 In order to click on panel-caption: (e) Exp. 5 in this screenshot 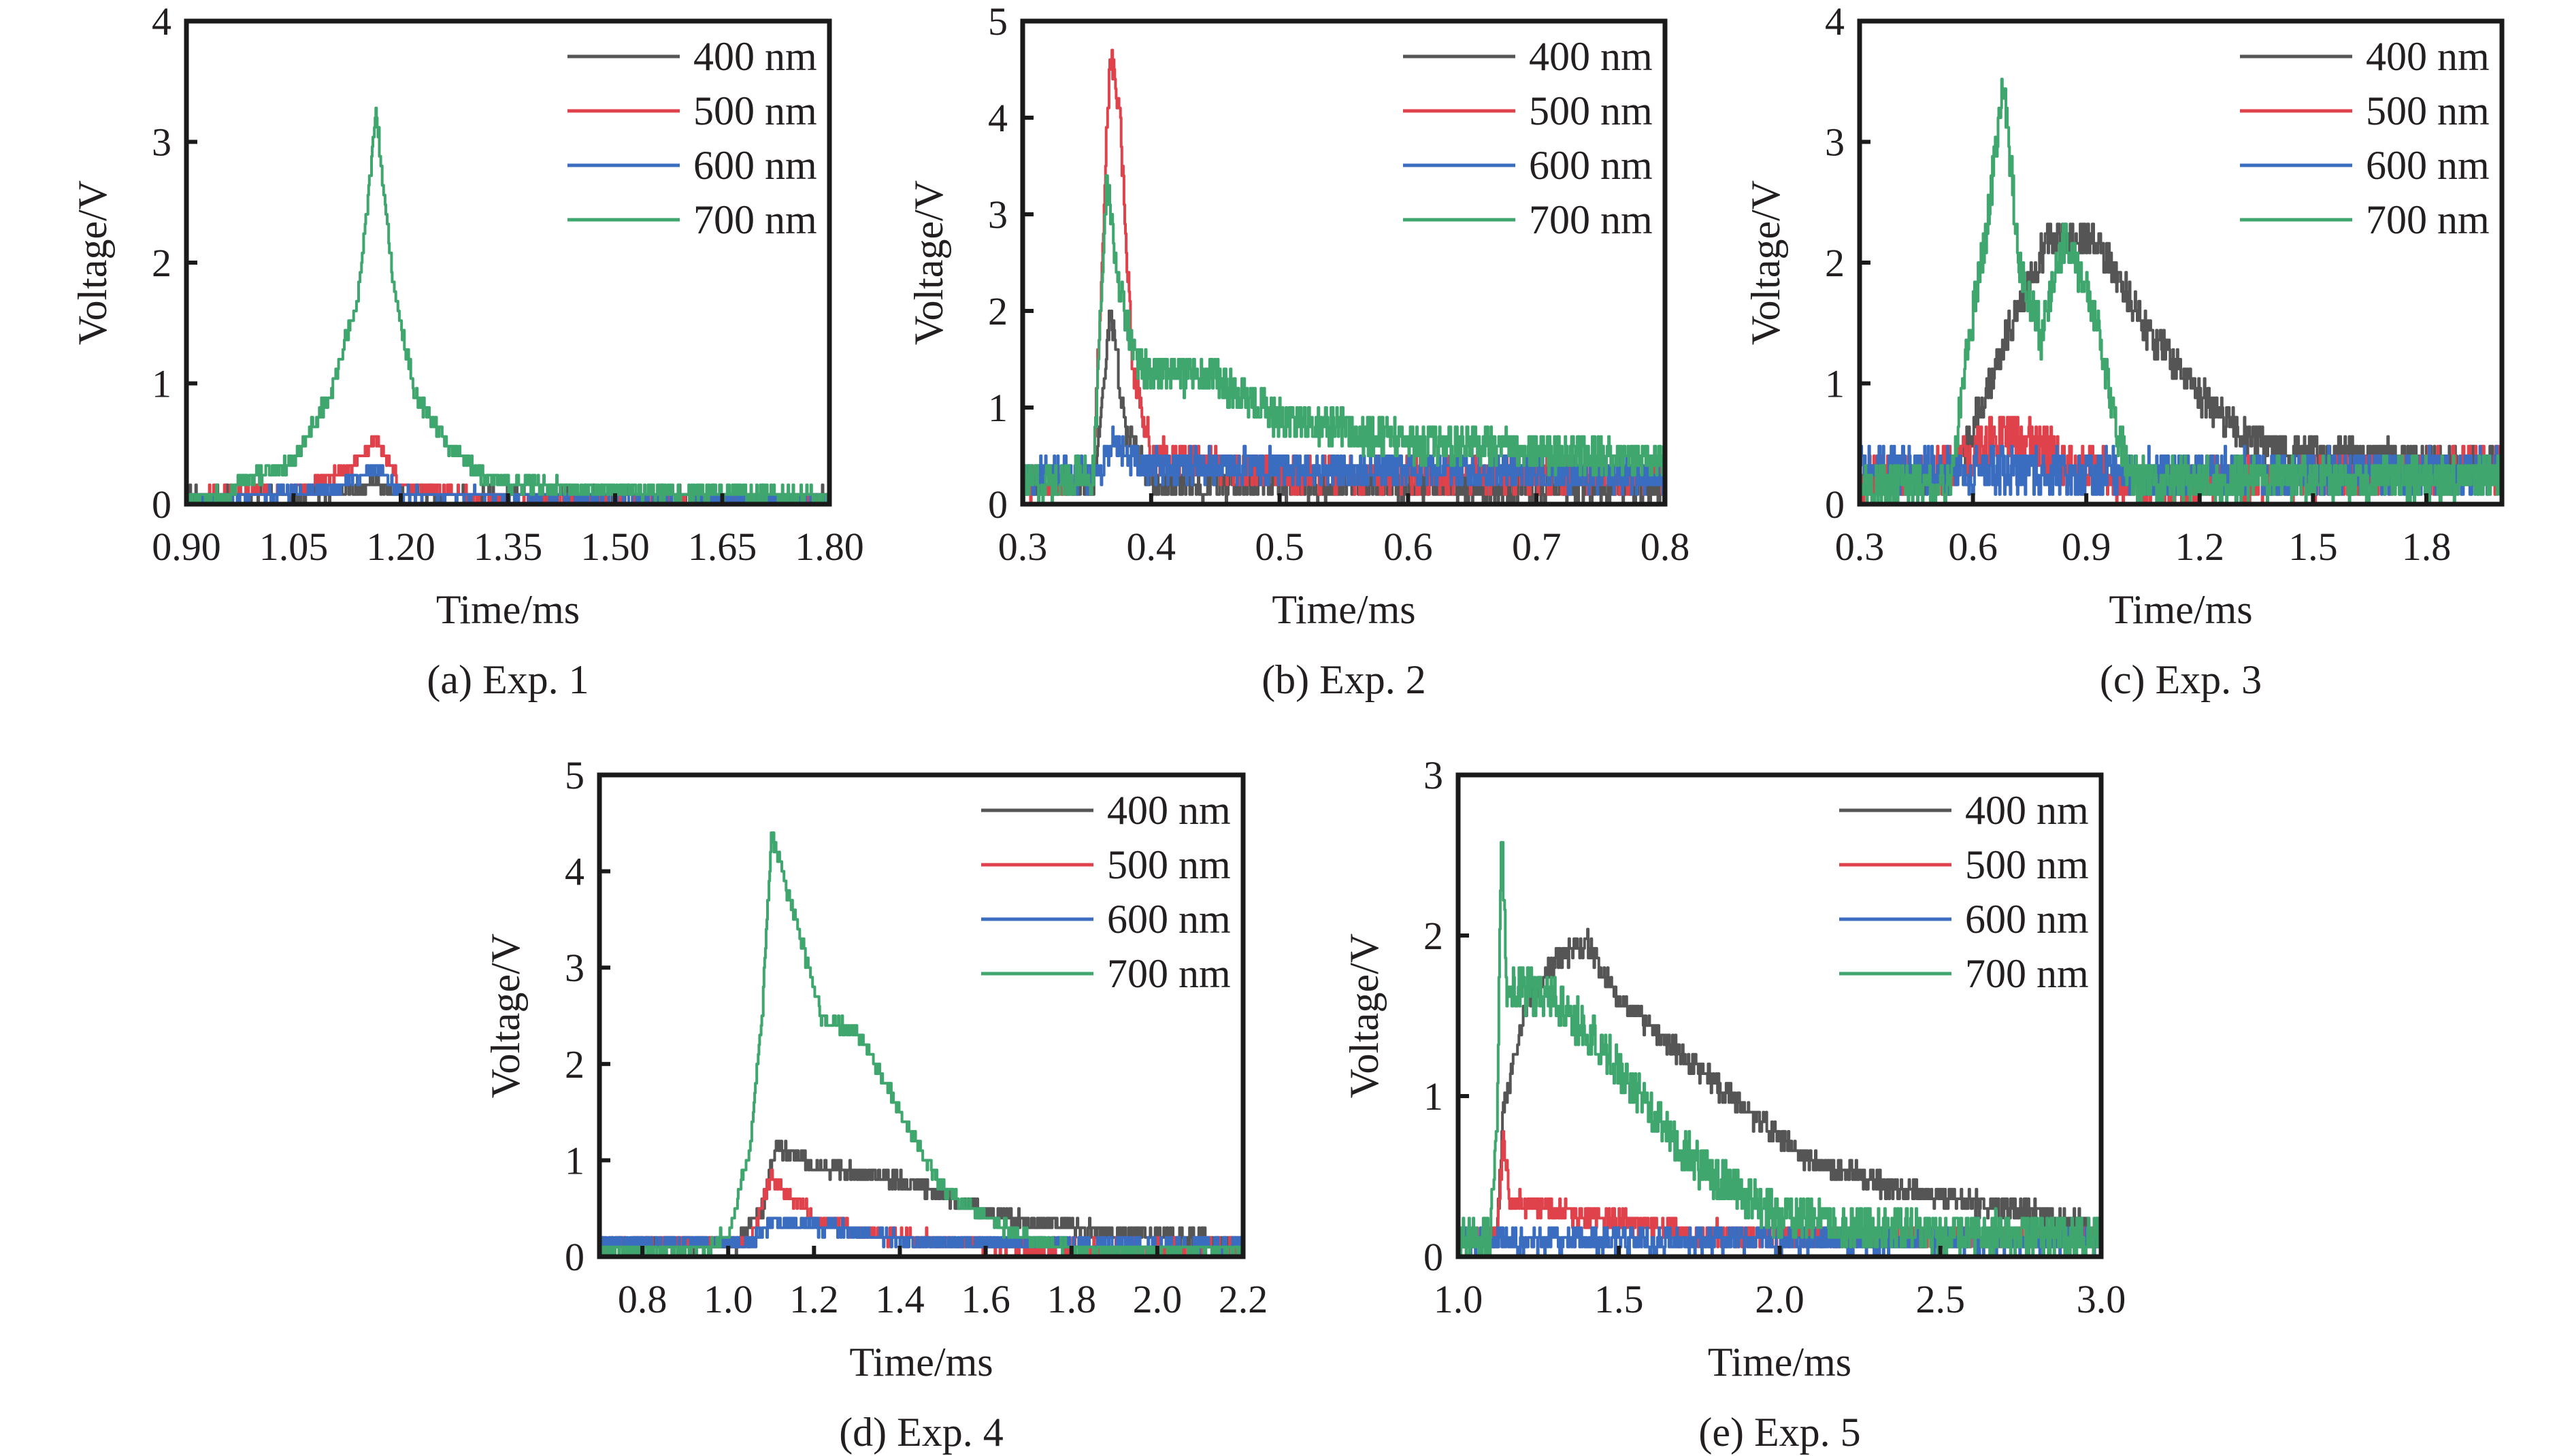, I will do `click(1779, 1433)`.